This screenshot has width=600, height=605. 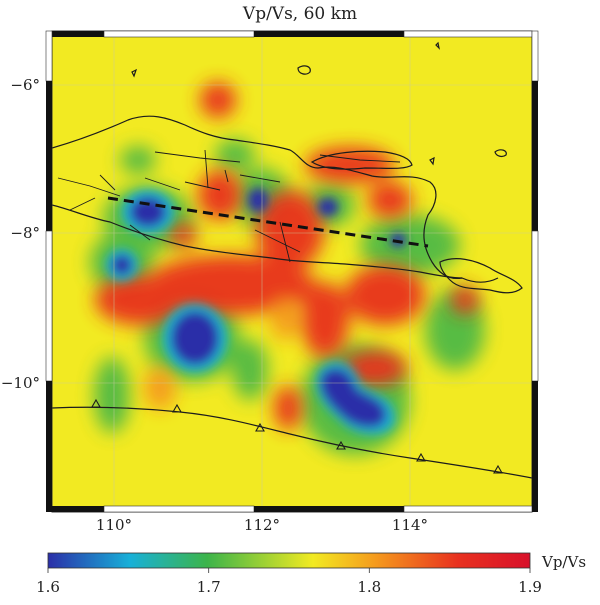 I want to click on colorbar-tick-2: 1.7, so click(x=209, y=587).